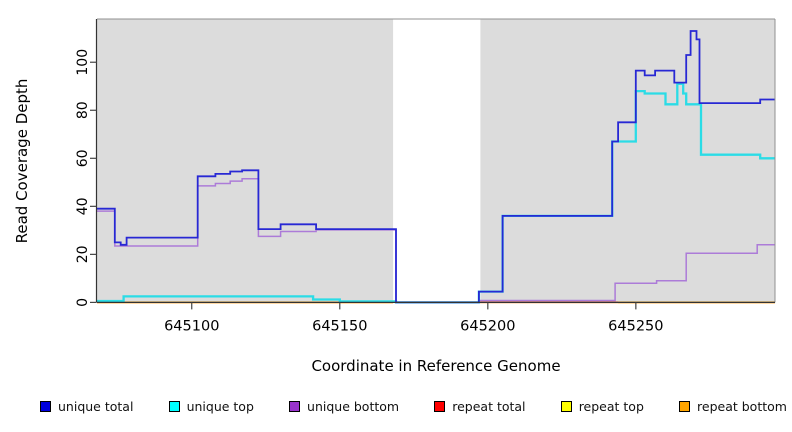 Image resolution: width=792 pixels, height=432 pixels. What do you see at coordinates (435, 366) in the screenshot?
I see `x-axis-title: Coordinate in Reference Genome` at bounding box center [435, 366].